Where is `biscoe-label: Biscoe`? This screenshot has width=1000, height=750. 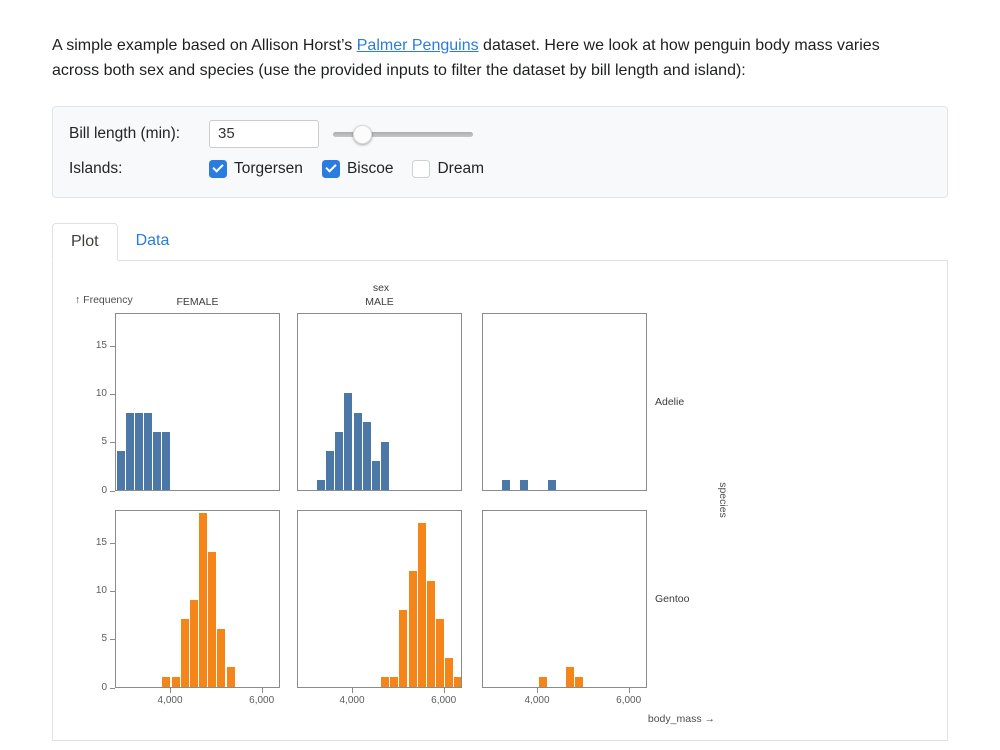
biscoe-label: Biscoe is located at coordinates (370, 168).